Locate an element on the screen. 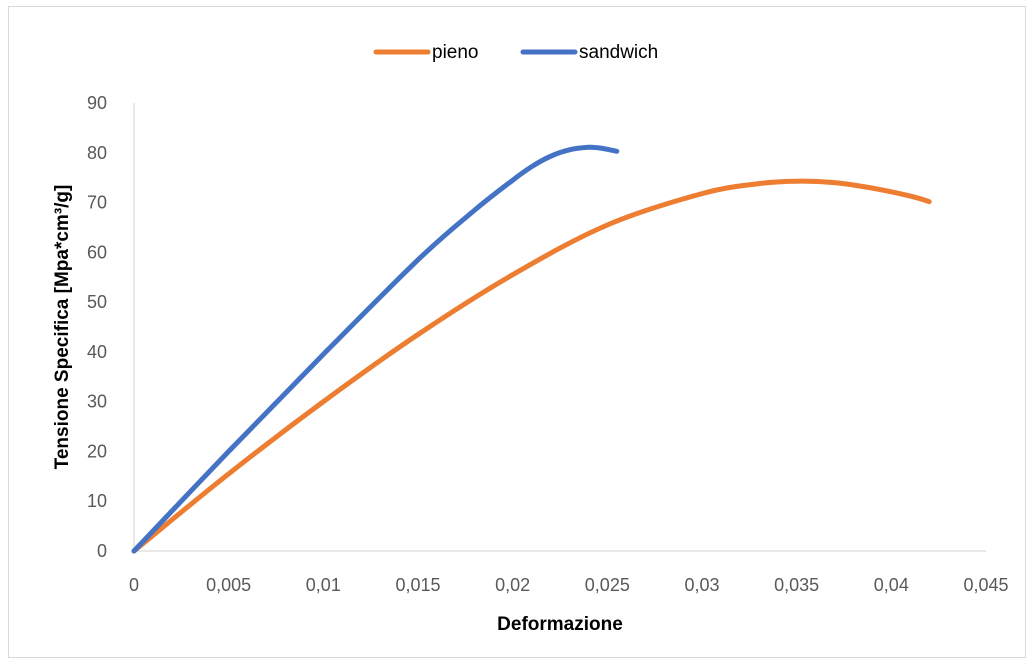  legend-label-sandwich: sandwich is located at coordinates (618, 52).